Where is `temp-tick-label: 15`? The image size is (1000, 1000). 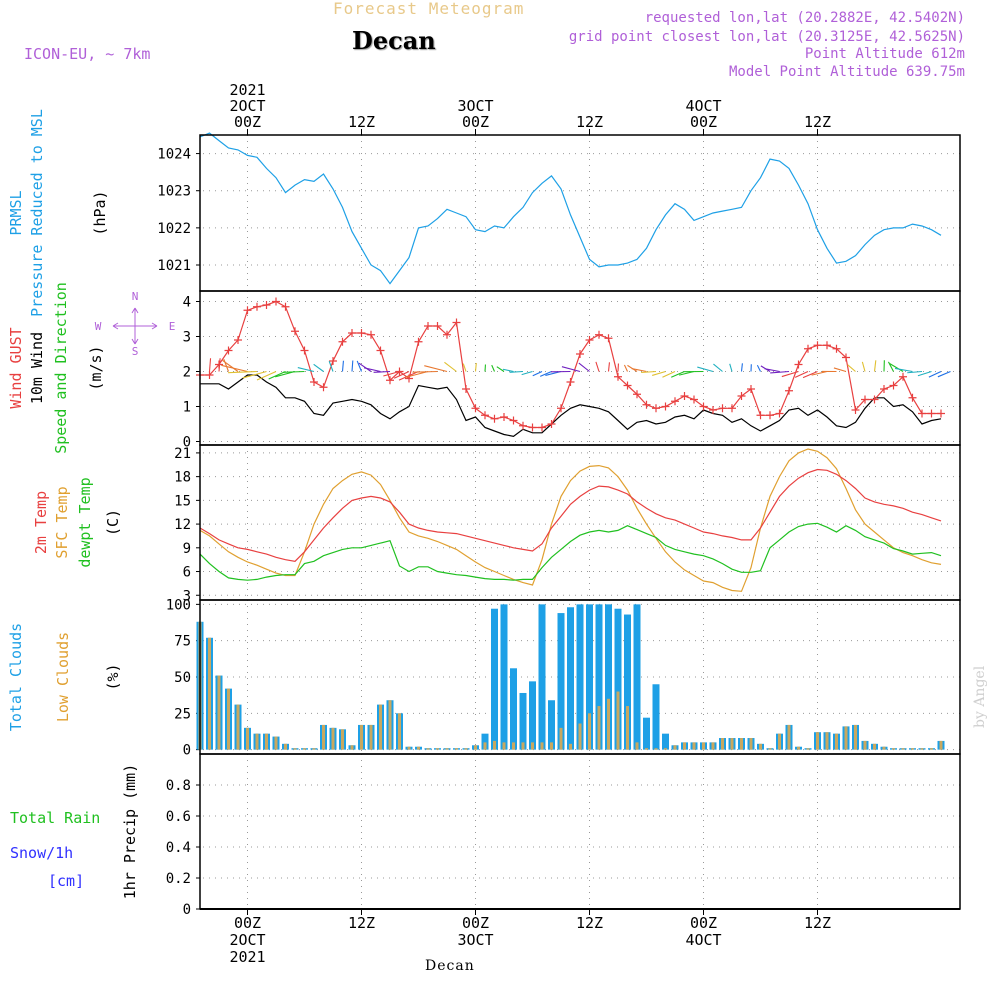 temp-tick-label: 15 is located at coordinates (182, 501).